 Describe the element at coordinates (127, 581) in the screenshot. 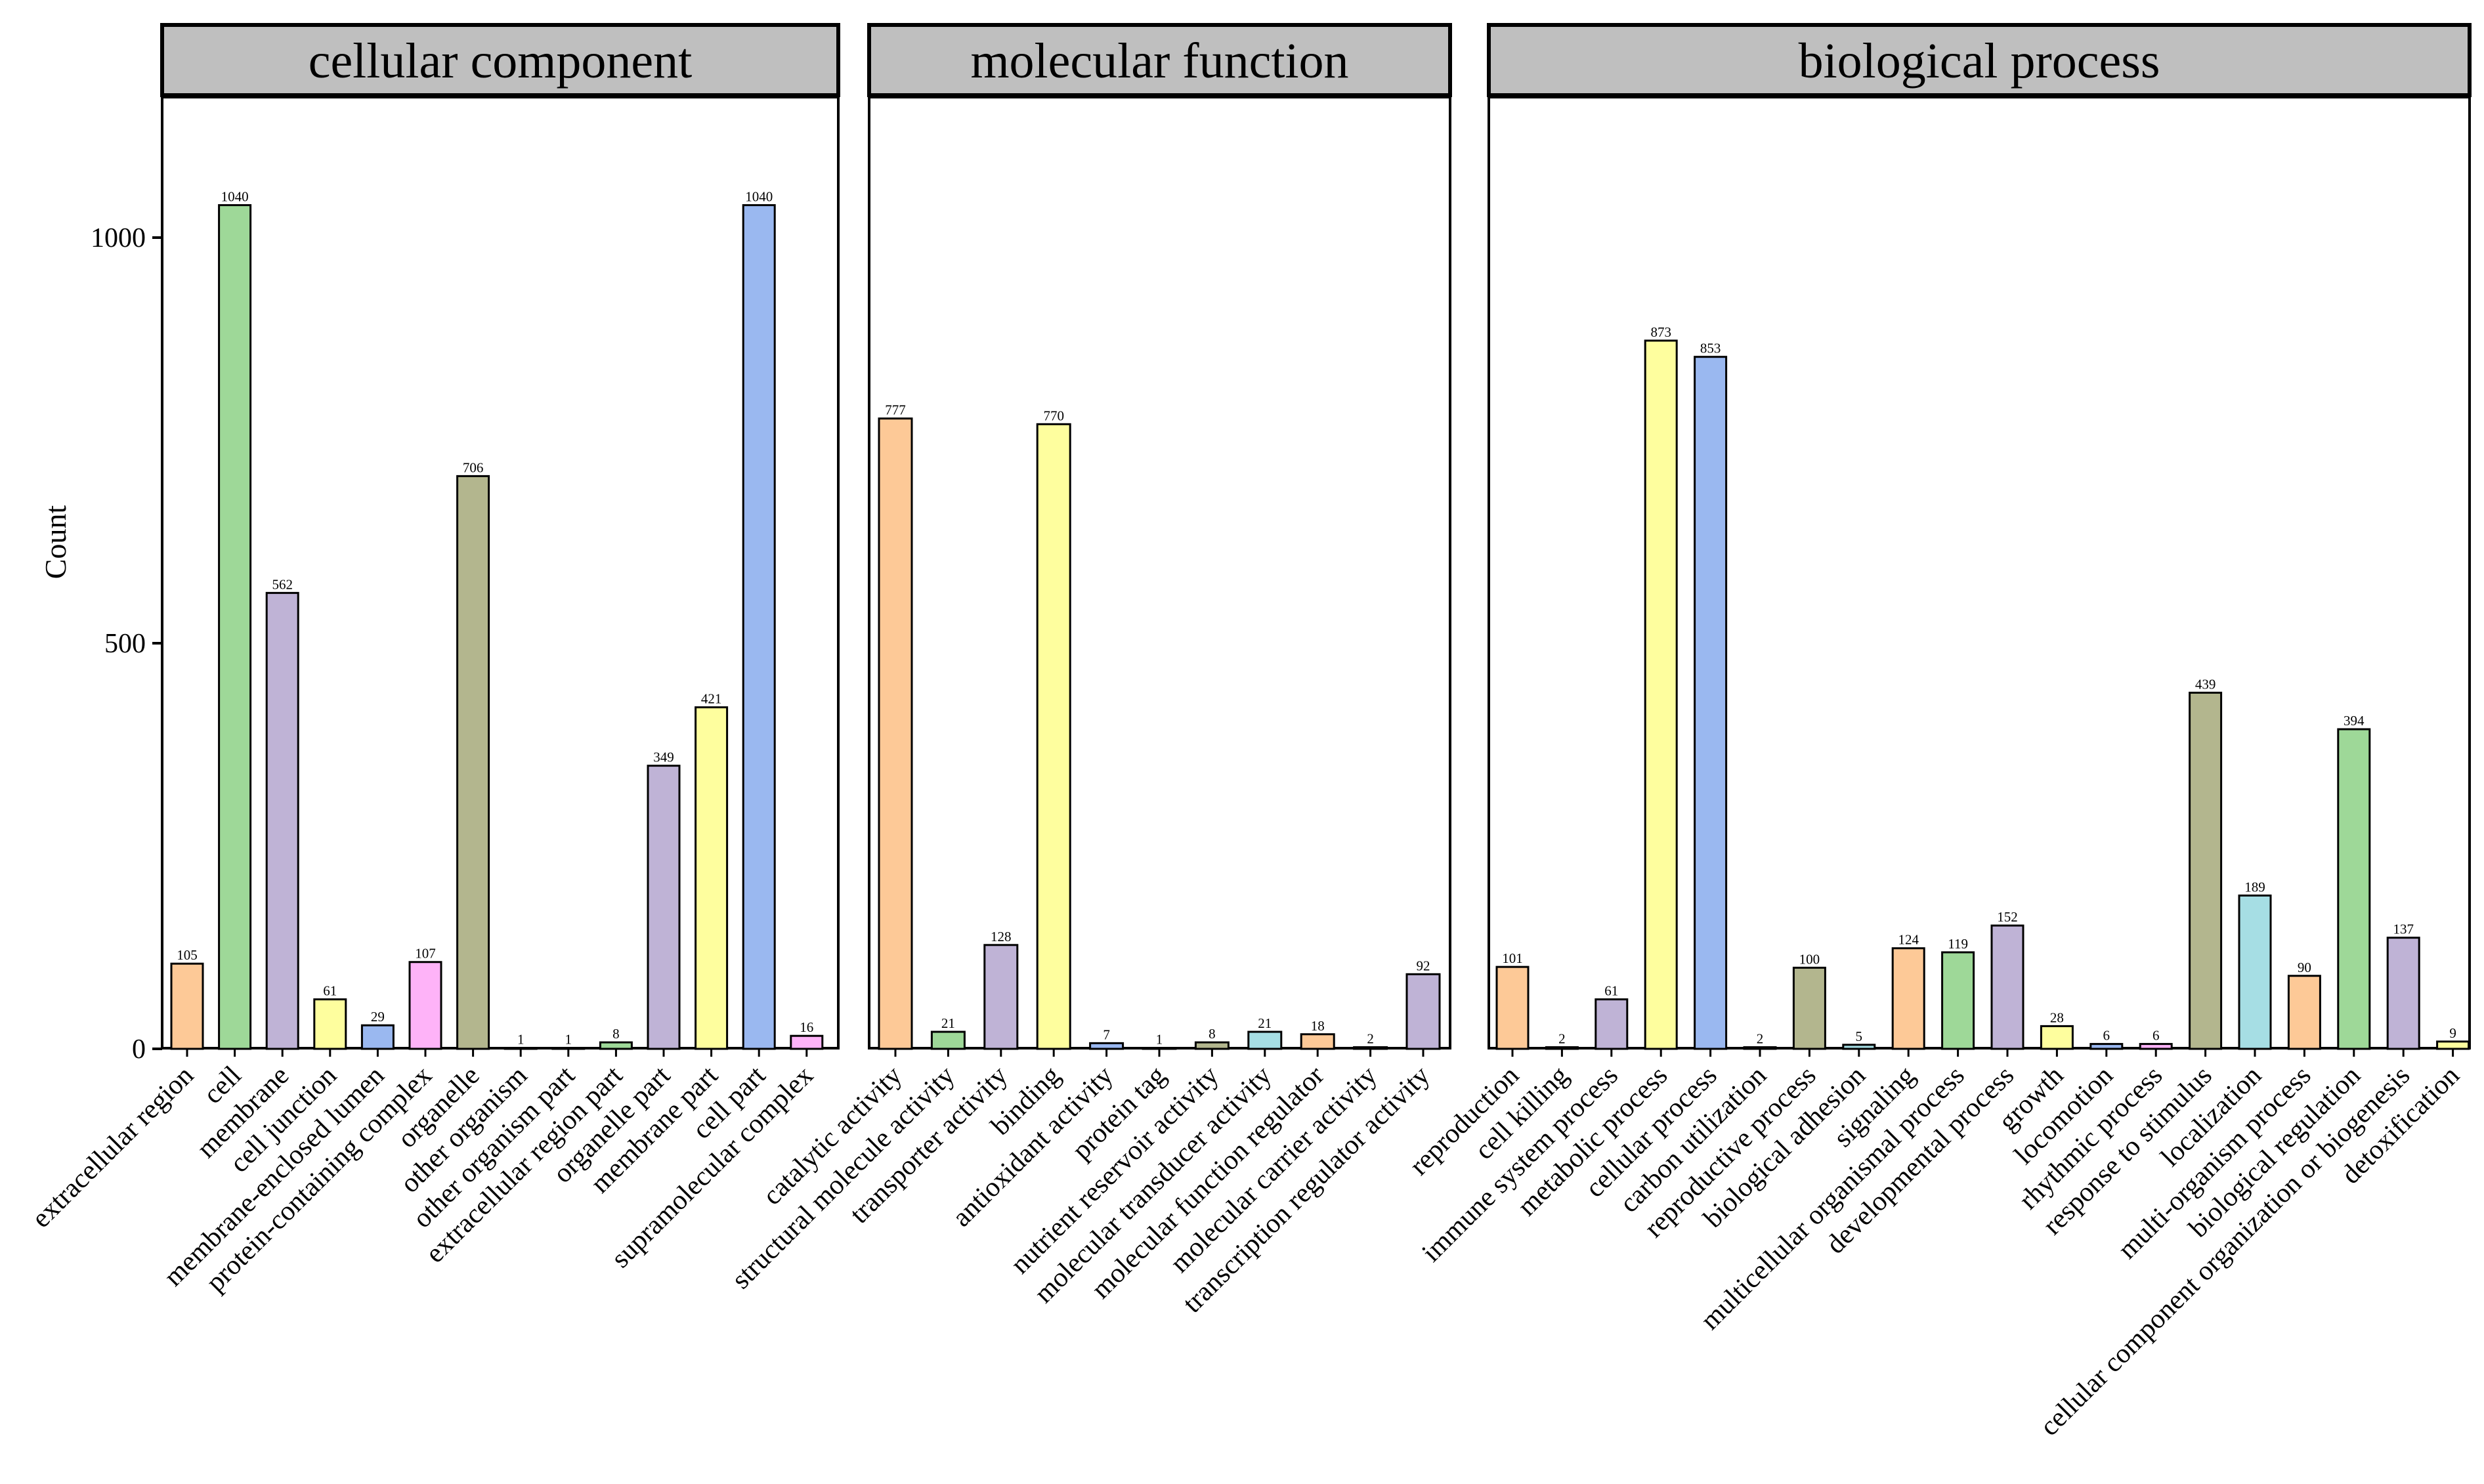

I see `y-axis: 0 500 1000` at that location.